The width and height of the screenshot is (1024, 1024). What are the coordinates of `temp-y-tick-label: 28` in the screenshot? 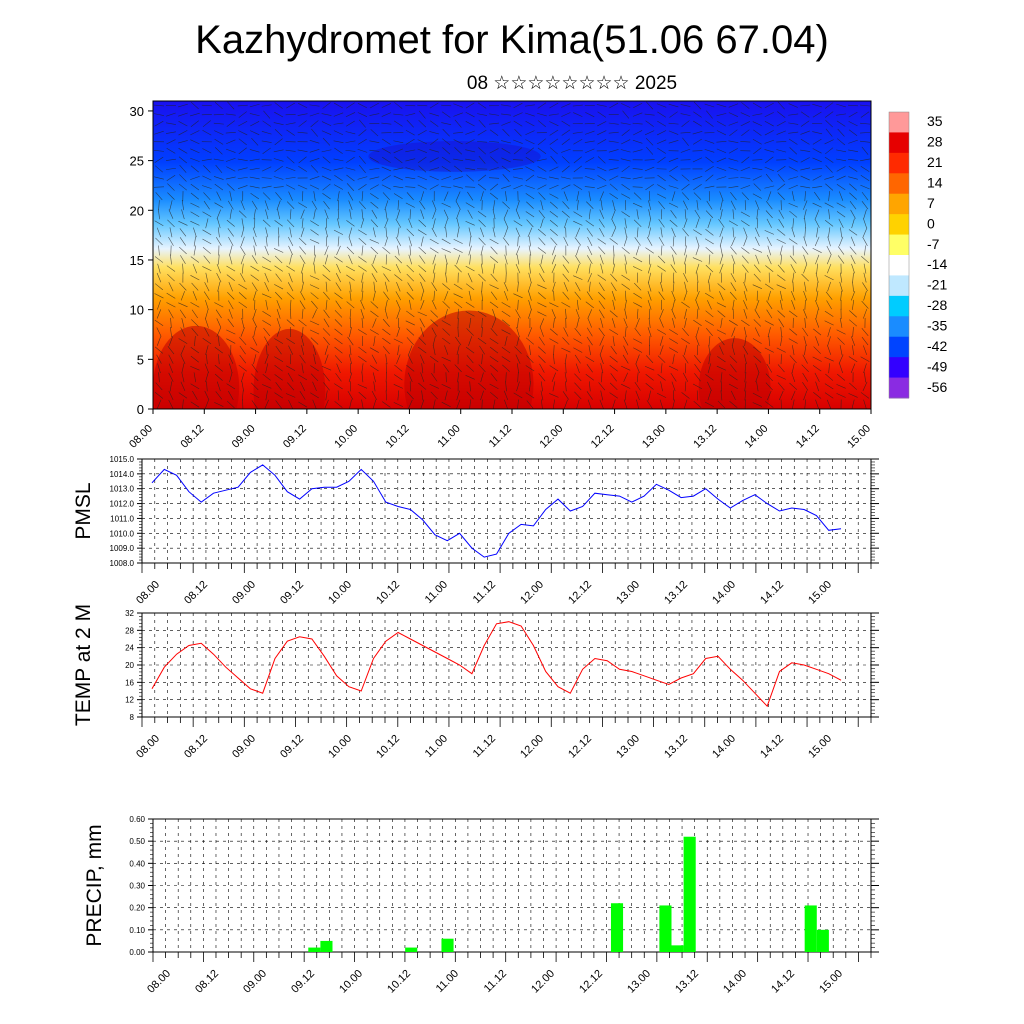 It's located at (129, 630).